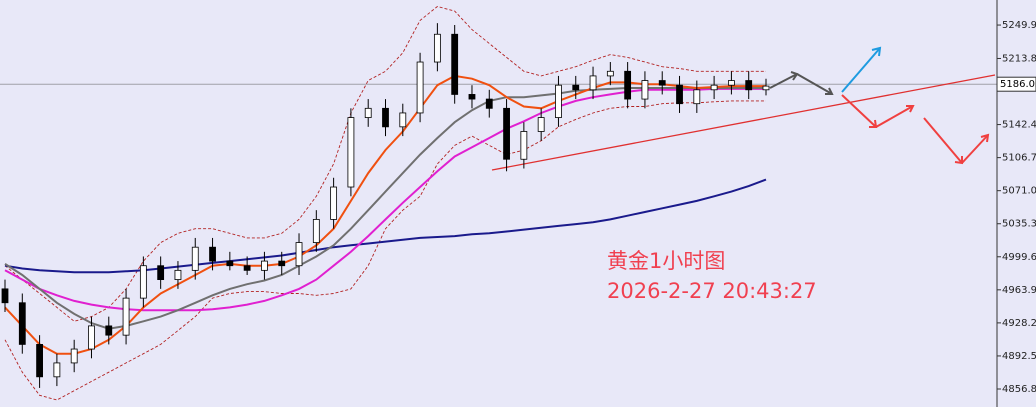  I want to click on y-tick-label: 5142.45, so click(1019, 125).